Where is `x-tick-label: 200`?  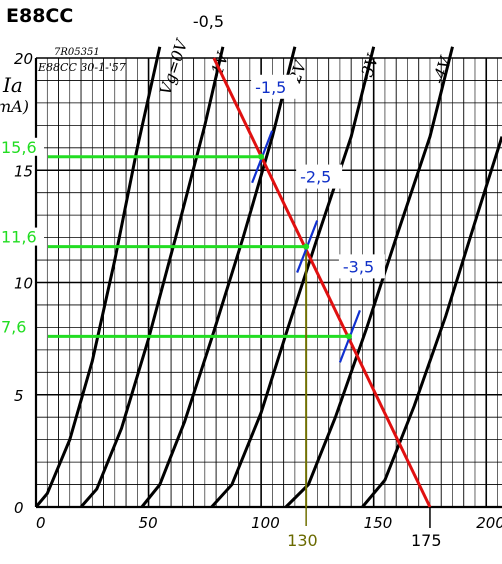
x-tick-label: 200 is located at coordinates (489, 523).